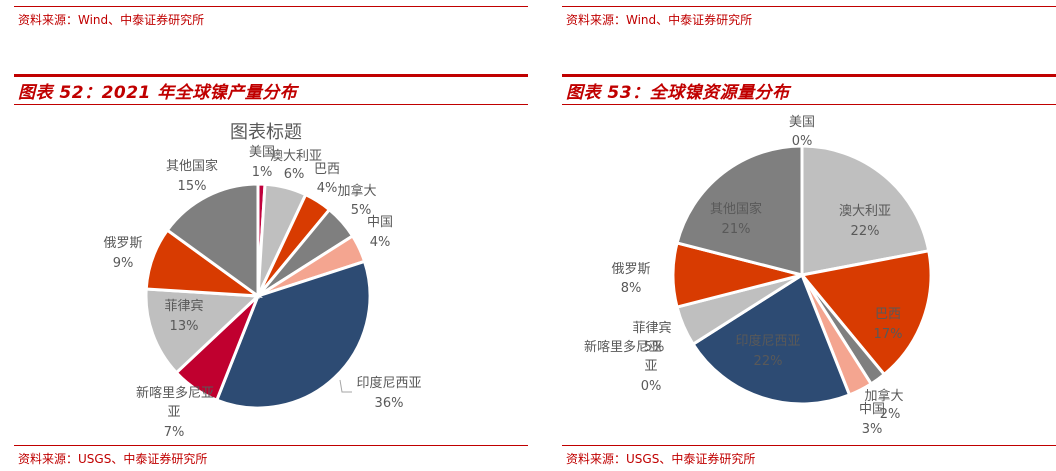 The width and height of the screenshot is (1056, 471). I want to click on slice-label-percent: 6%, so click(294, 174).